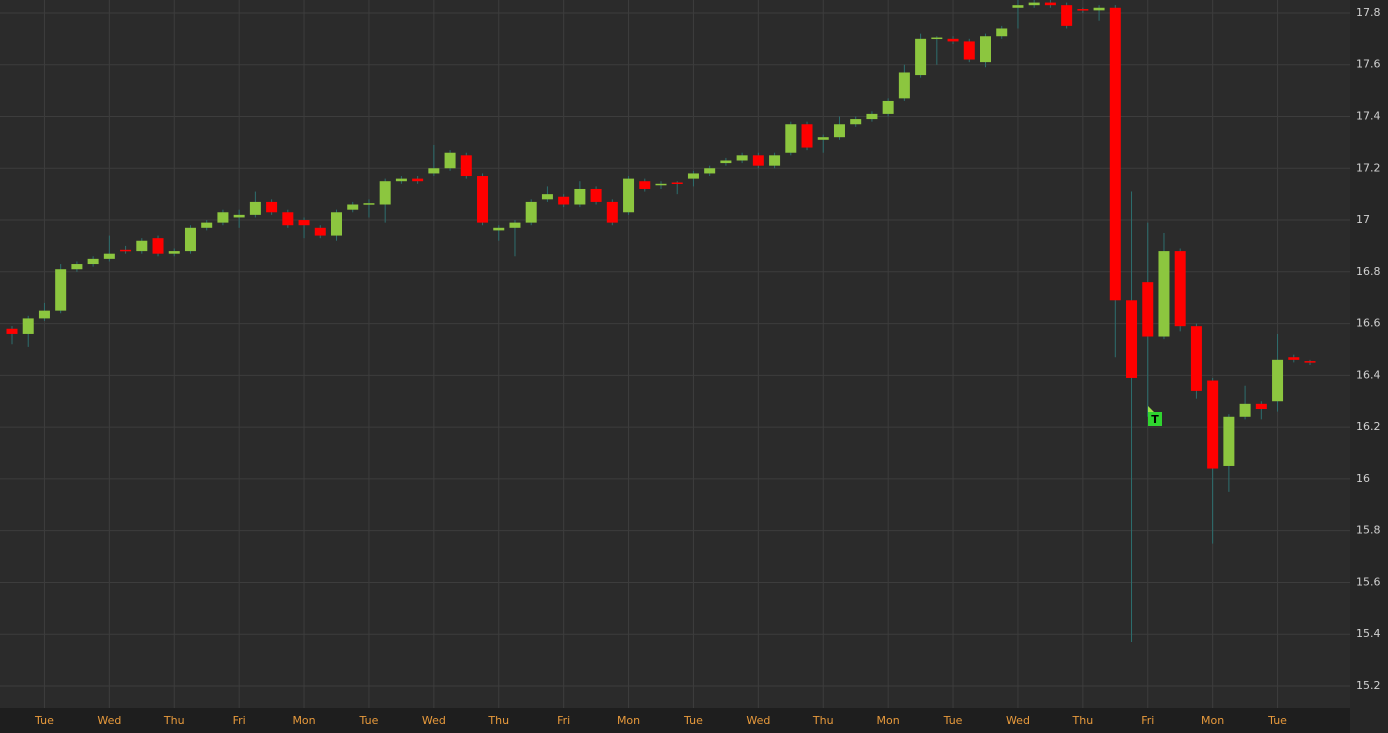 Image resolution: width=1388 pixels, height=733 pixels. I want to click on y-tick-label: 15.6, so click(1368, 581).